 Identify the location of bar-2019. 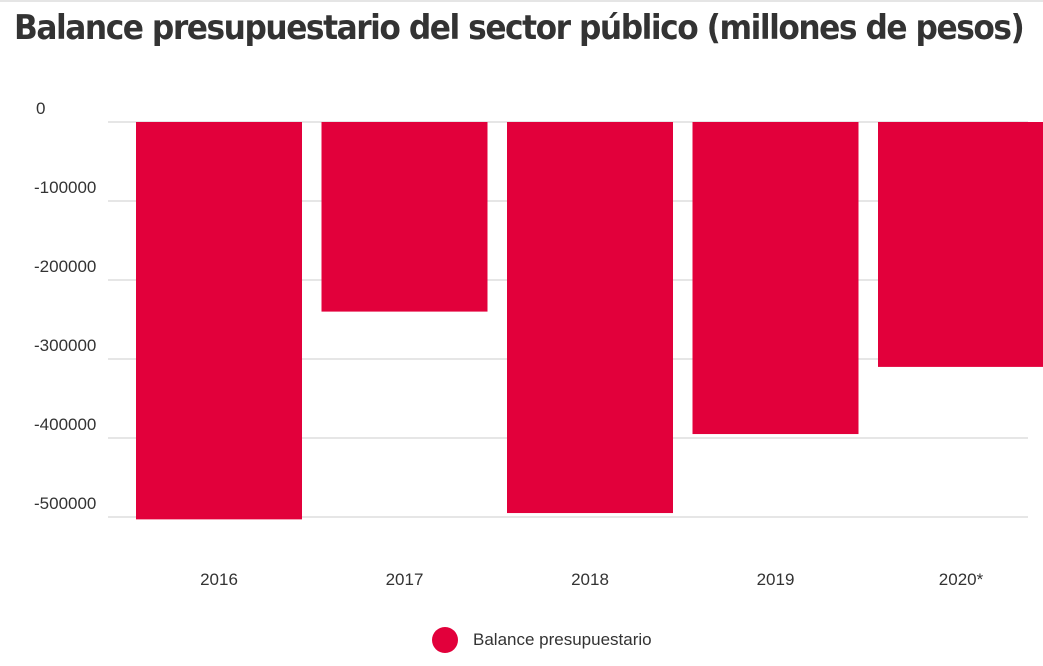
(775, 278).